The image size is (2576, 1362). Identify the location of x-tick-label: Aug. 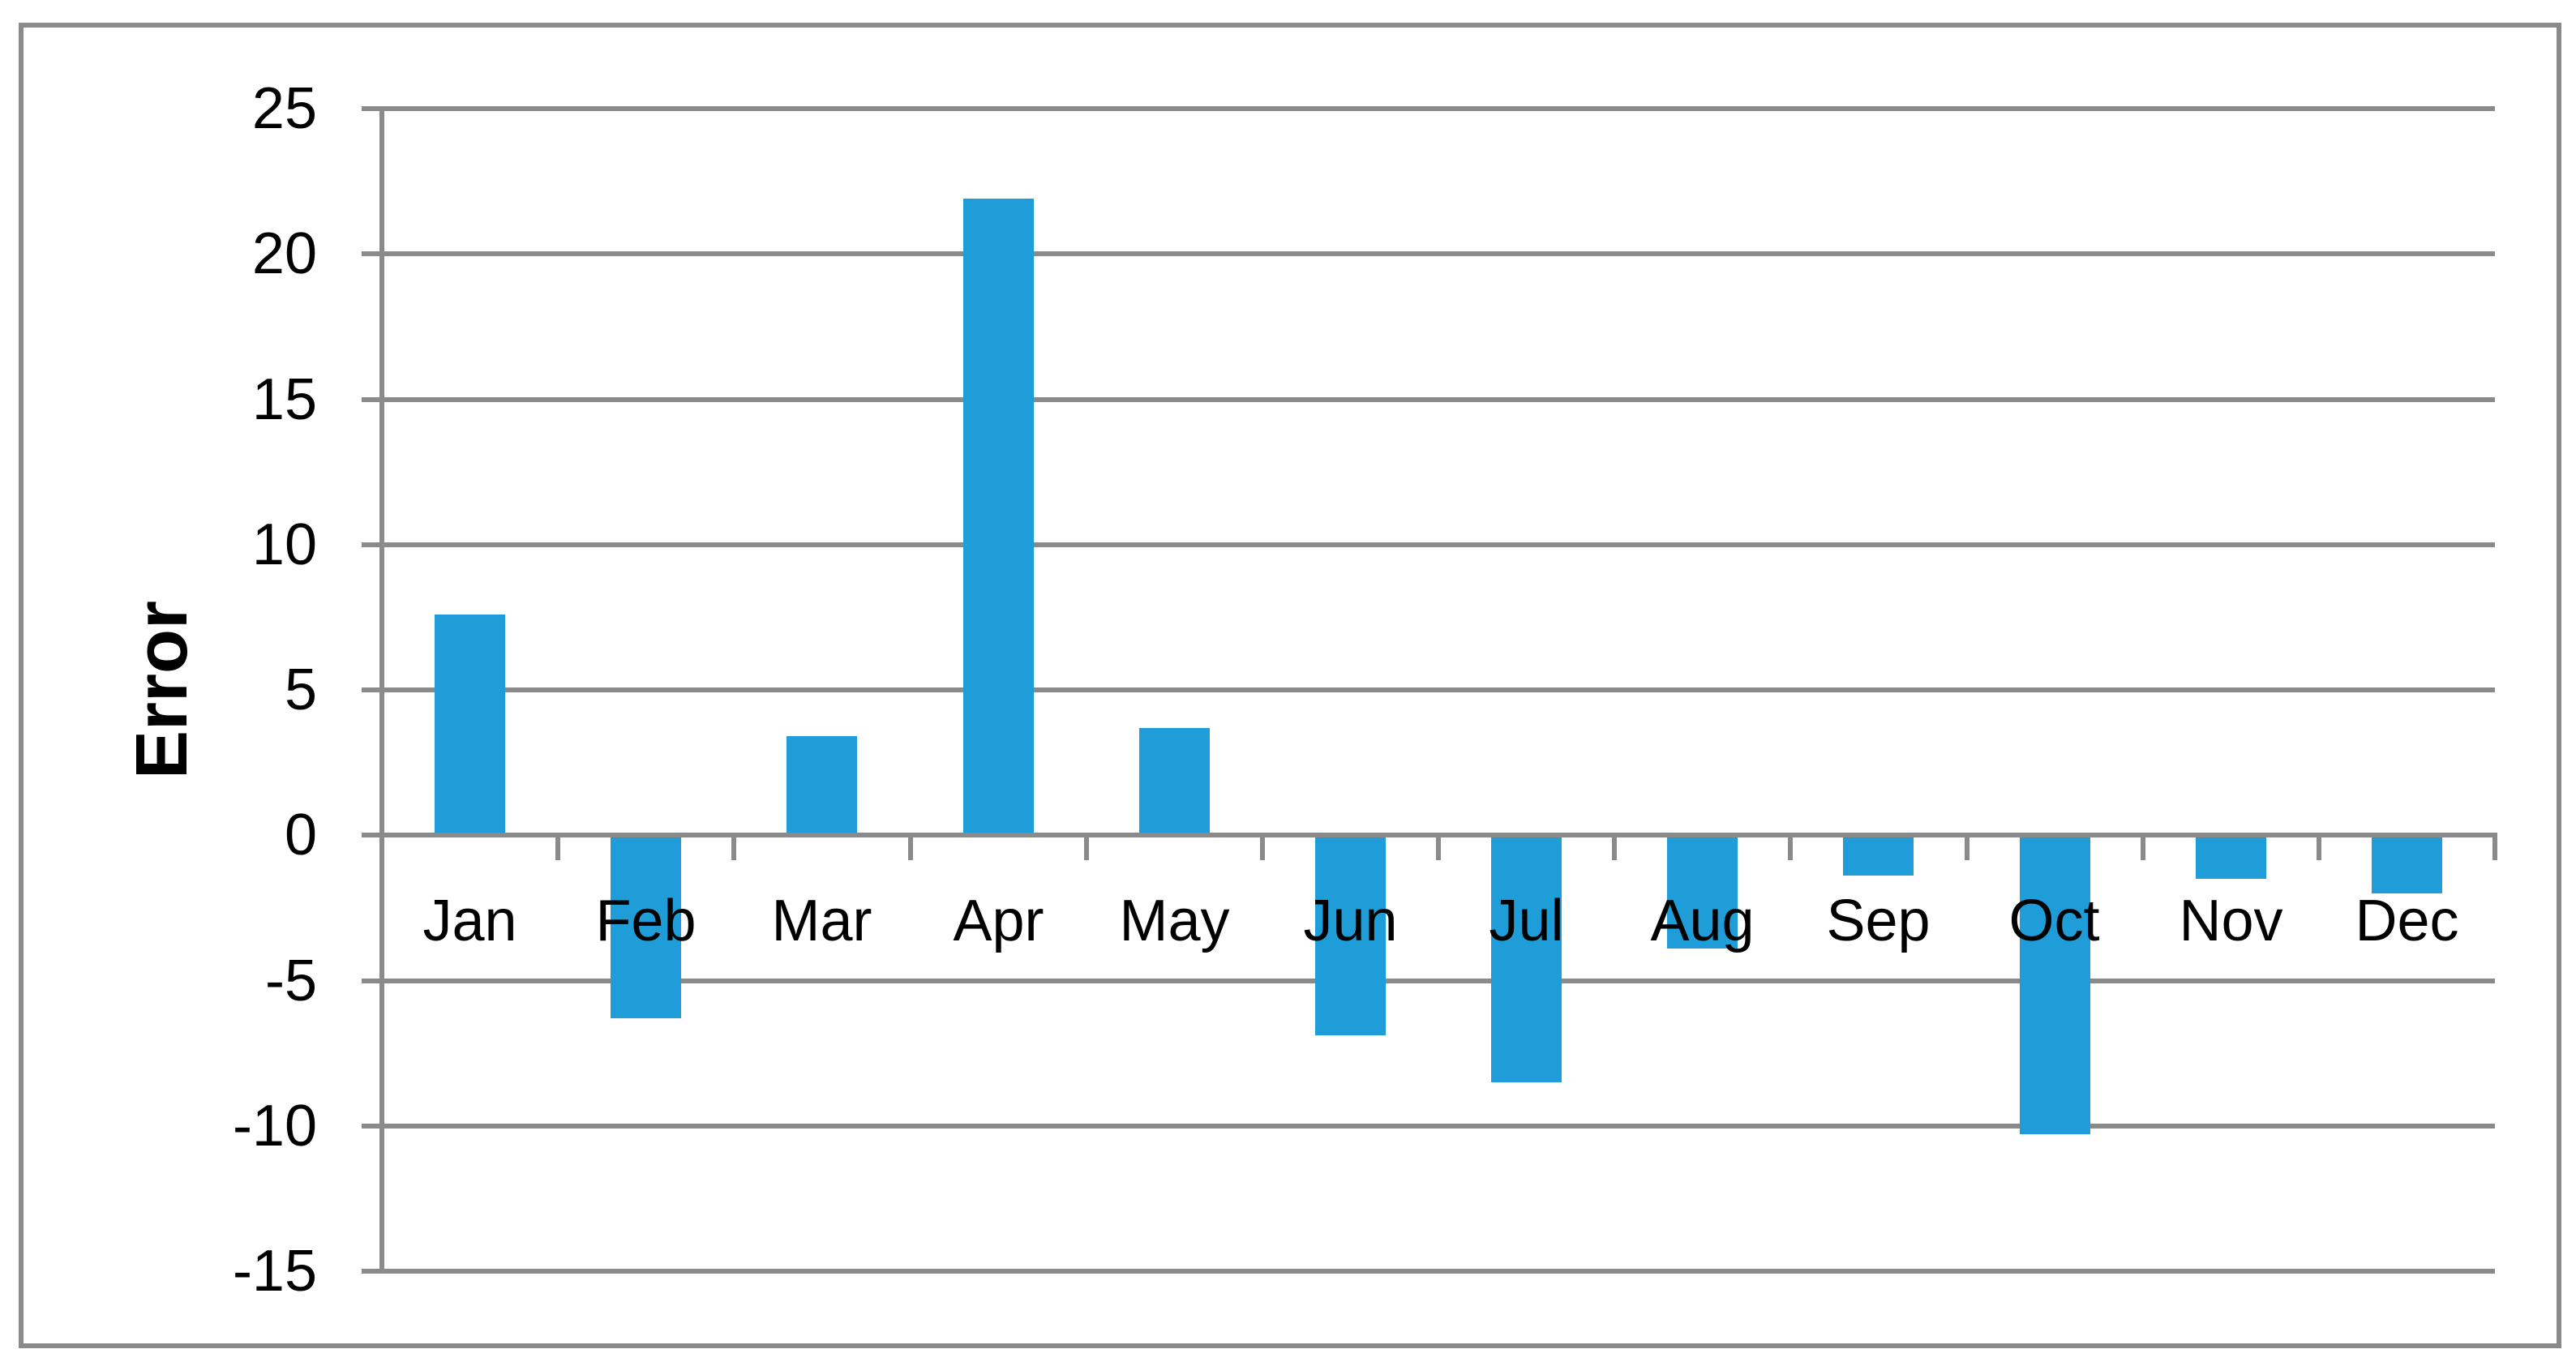
(1702, 921).